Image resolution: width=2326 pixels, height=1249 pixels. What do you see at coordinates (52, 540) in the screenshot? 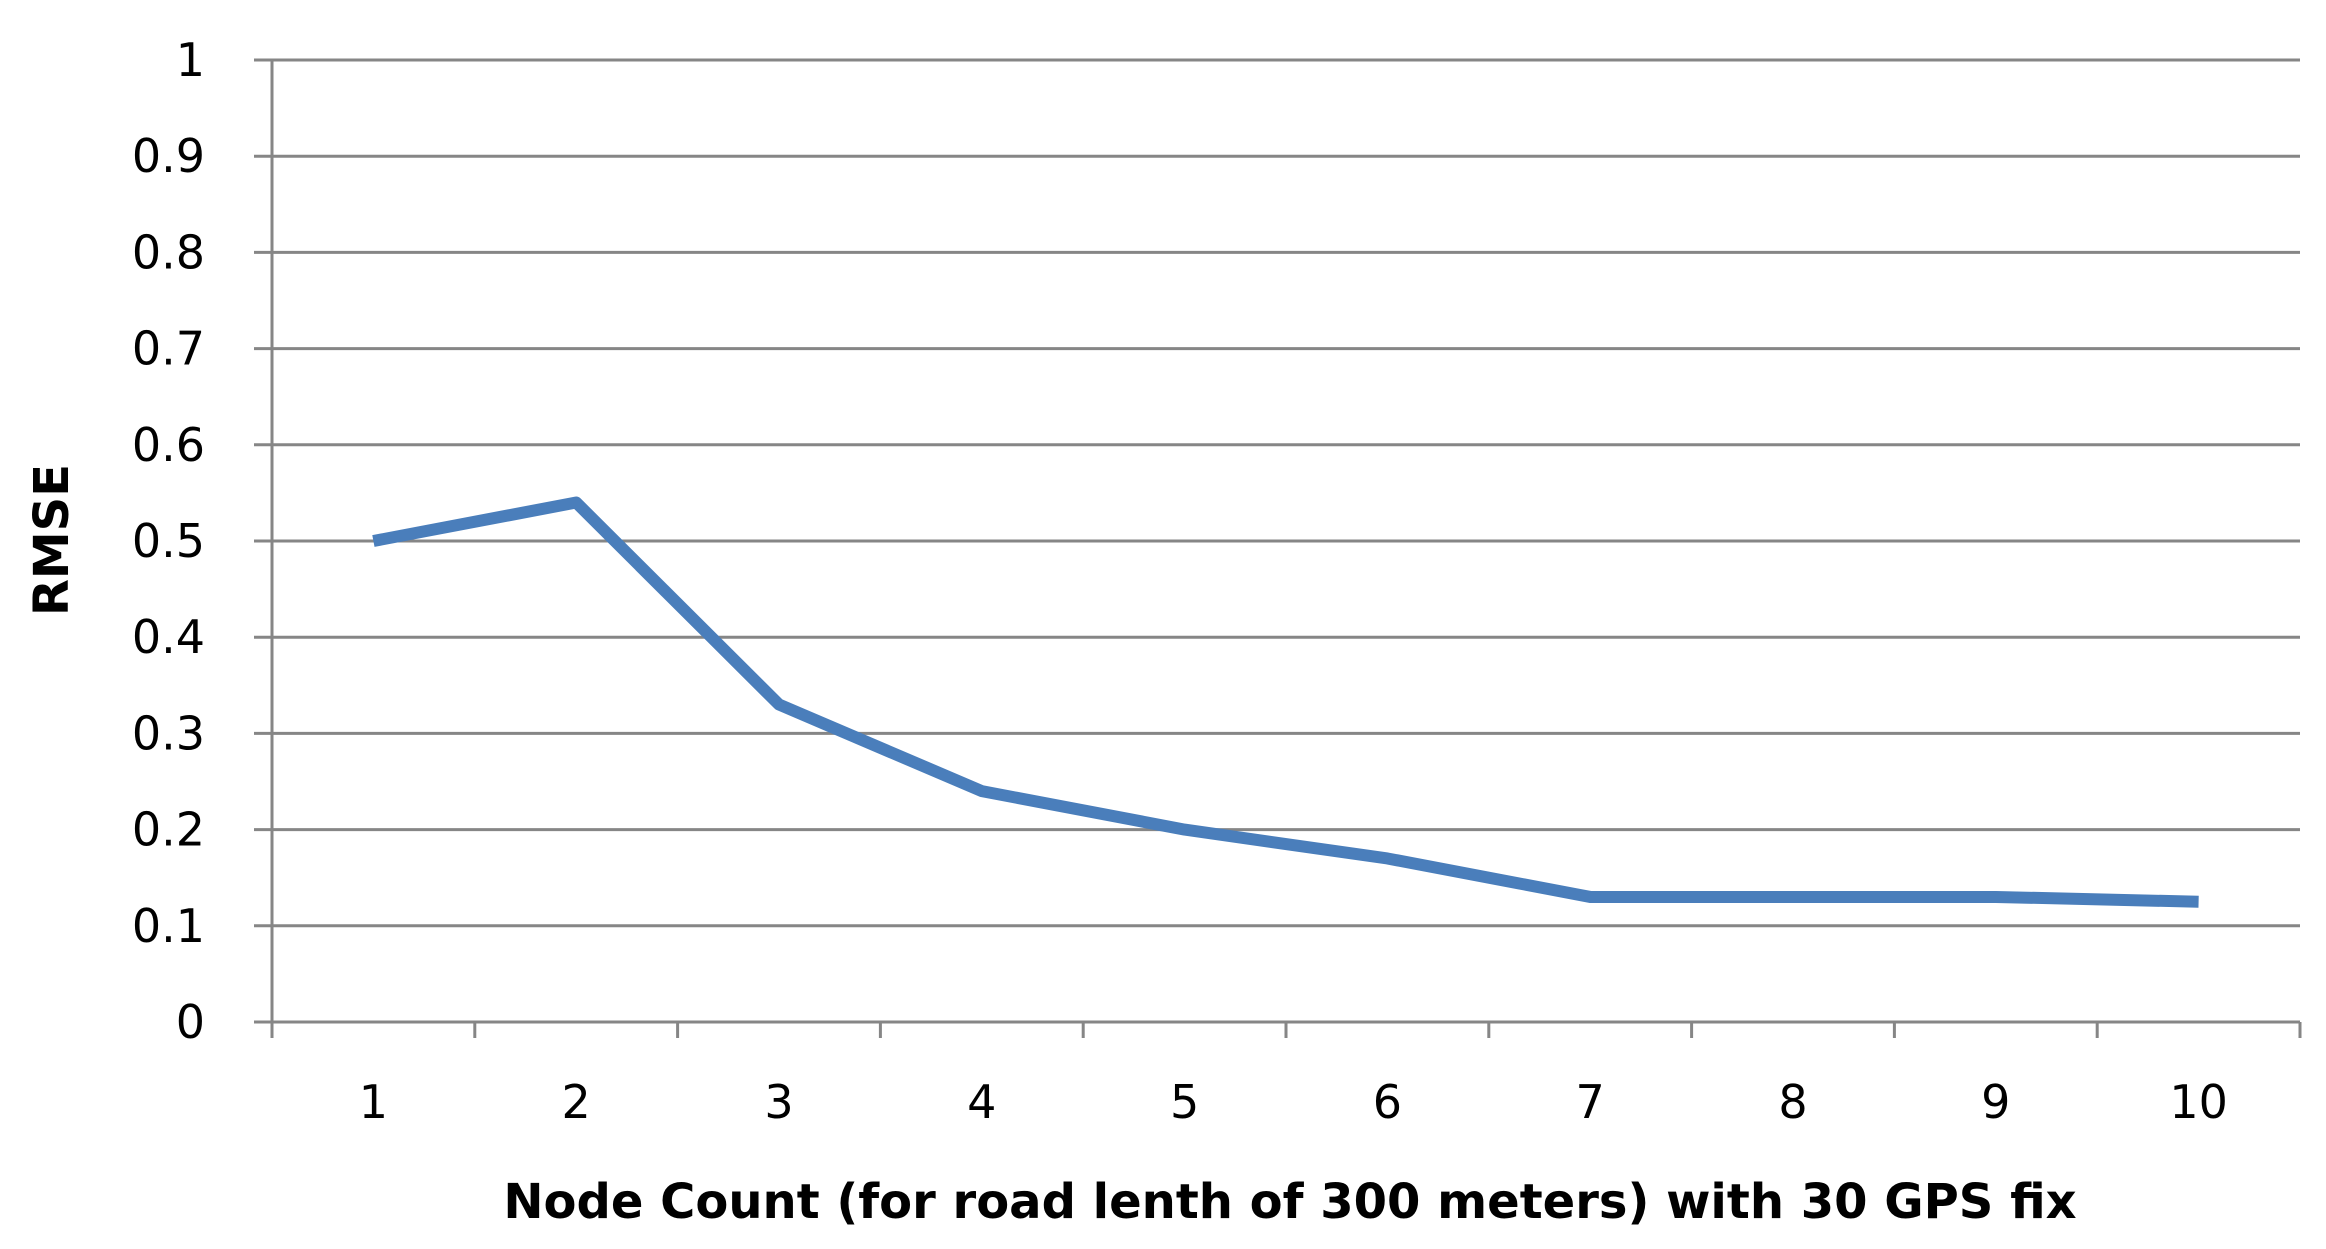
I see `y-axis-title: RMSE` at bounding box center [52, 540].